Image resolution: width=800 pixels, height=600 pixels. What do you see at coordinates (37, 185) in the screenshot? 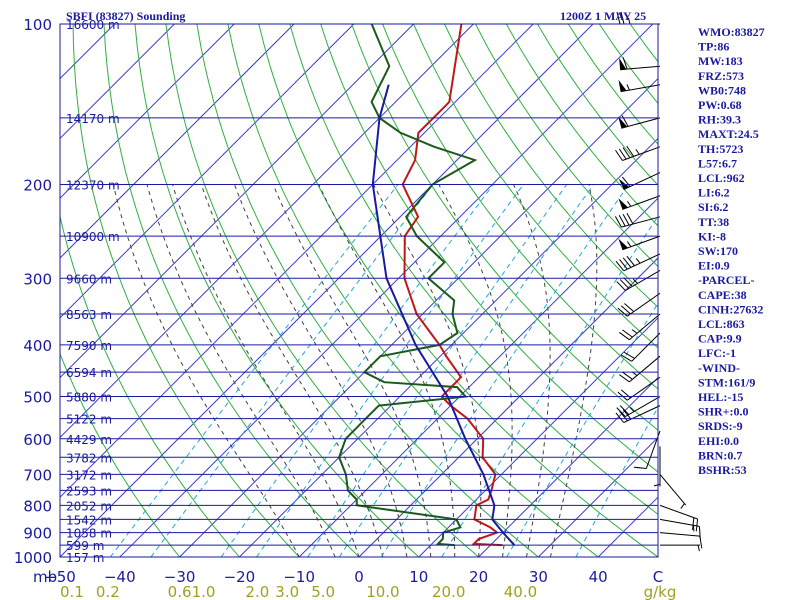
I see `pressure-tick-label: 200` at bounding box center [37, 185].